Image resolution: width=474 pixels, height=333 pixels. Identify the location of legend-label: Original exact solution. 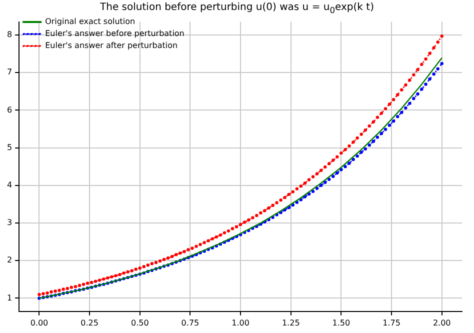
(90, 21).